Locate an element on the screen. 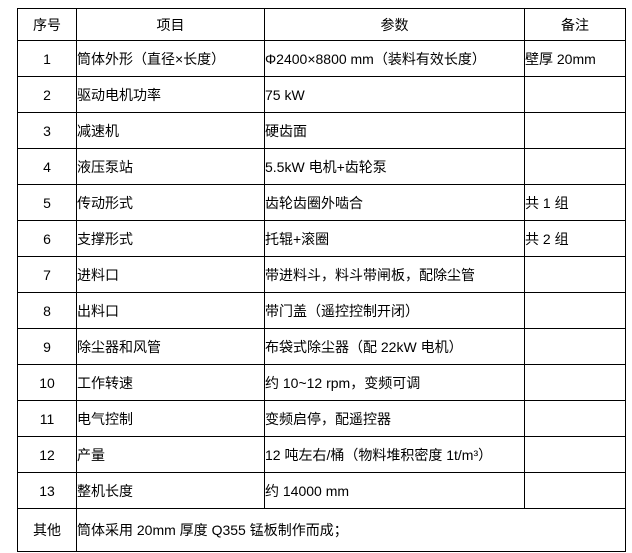  cell-param: 12 吨左右/桶（物料堆积密度 1t/m³） is located at coordinates (394, 454).